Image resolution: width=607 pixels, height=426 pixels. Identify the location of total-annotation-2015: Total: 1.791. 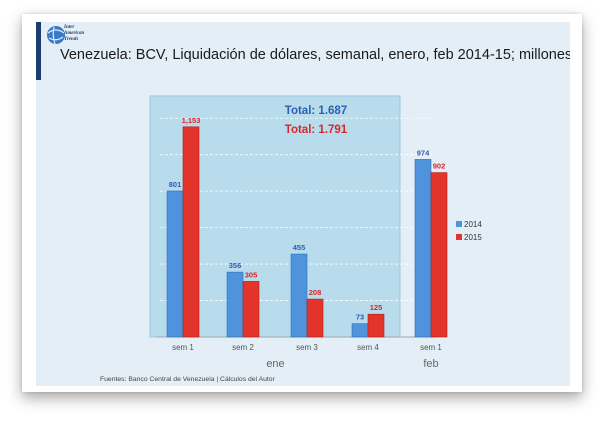
(316, 130).